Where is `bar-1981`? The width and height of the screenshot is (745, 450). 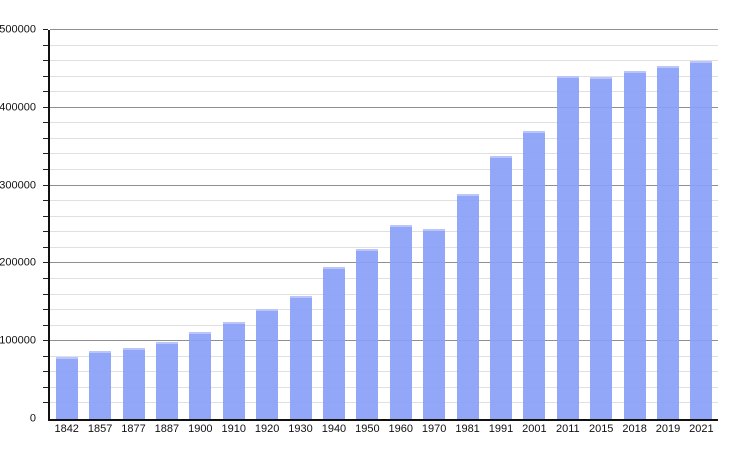
bar-1981 is located at coordinates (467, 306).